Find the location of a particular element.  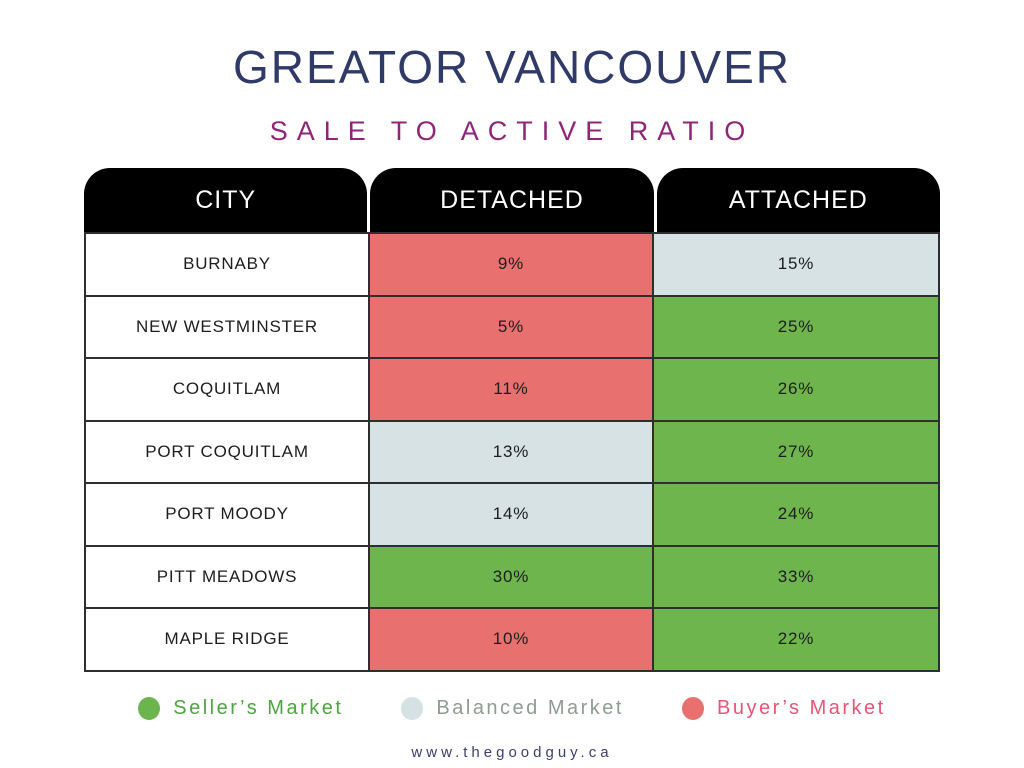

seller-market-dot-icon is located at coordinates (149, 708).